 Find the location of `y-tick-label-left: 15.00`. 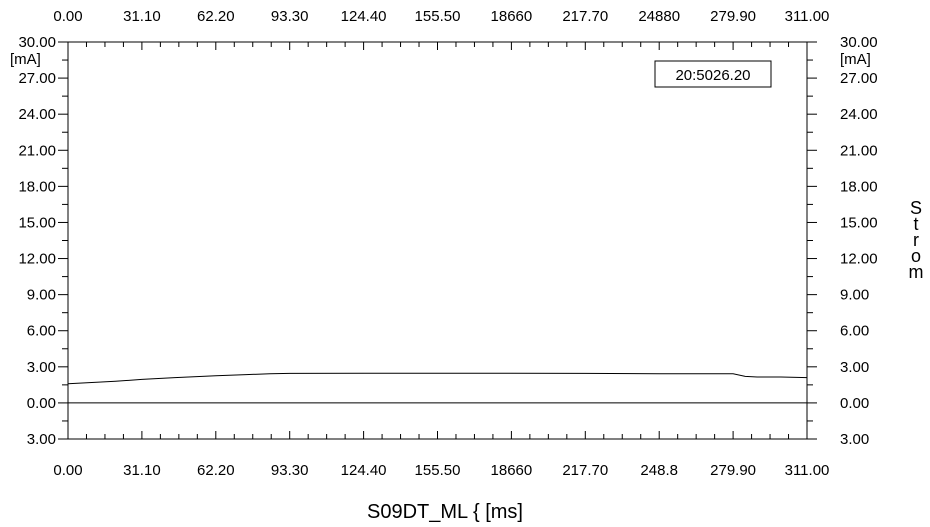

y-tick-label-left: 15.00 is located at coordinates (37, 222).